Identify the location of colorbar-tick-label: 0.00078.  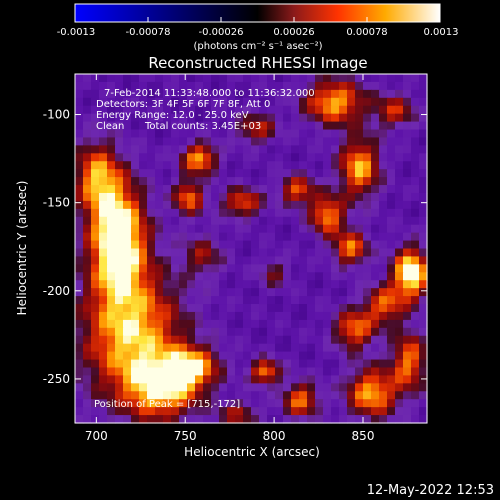
(366, 32).